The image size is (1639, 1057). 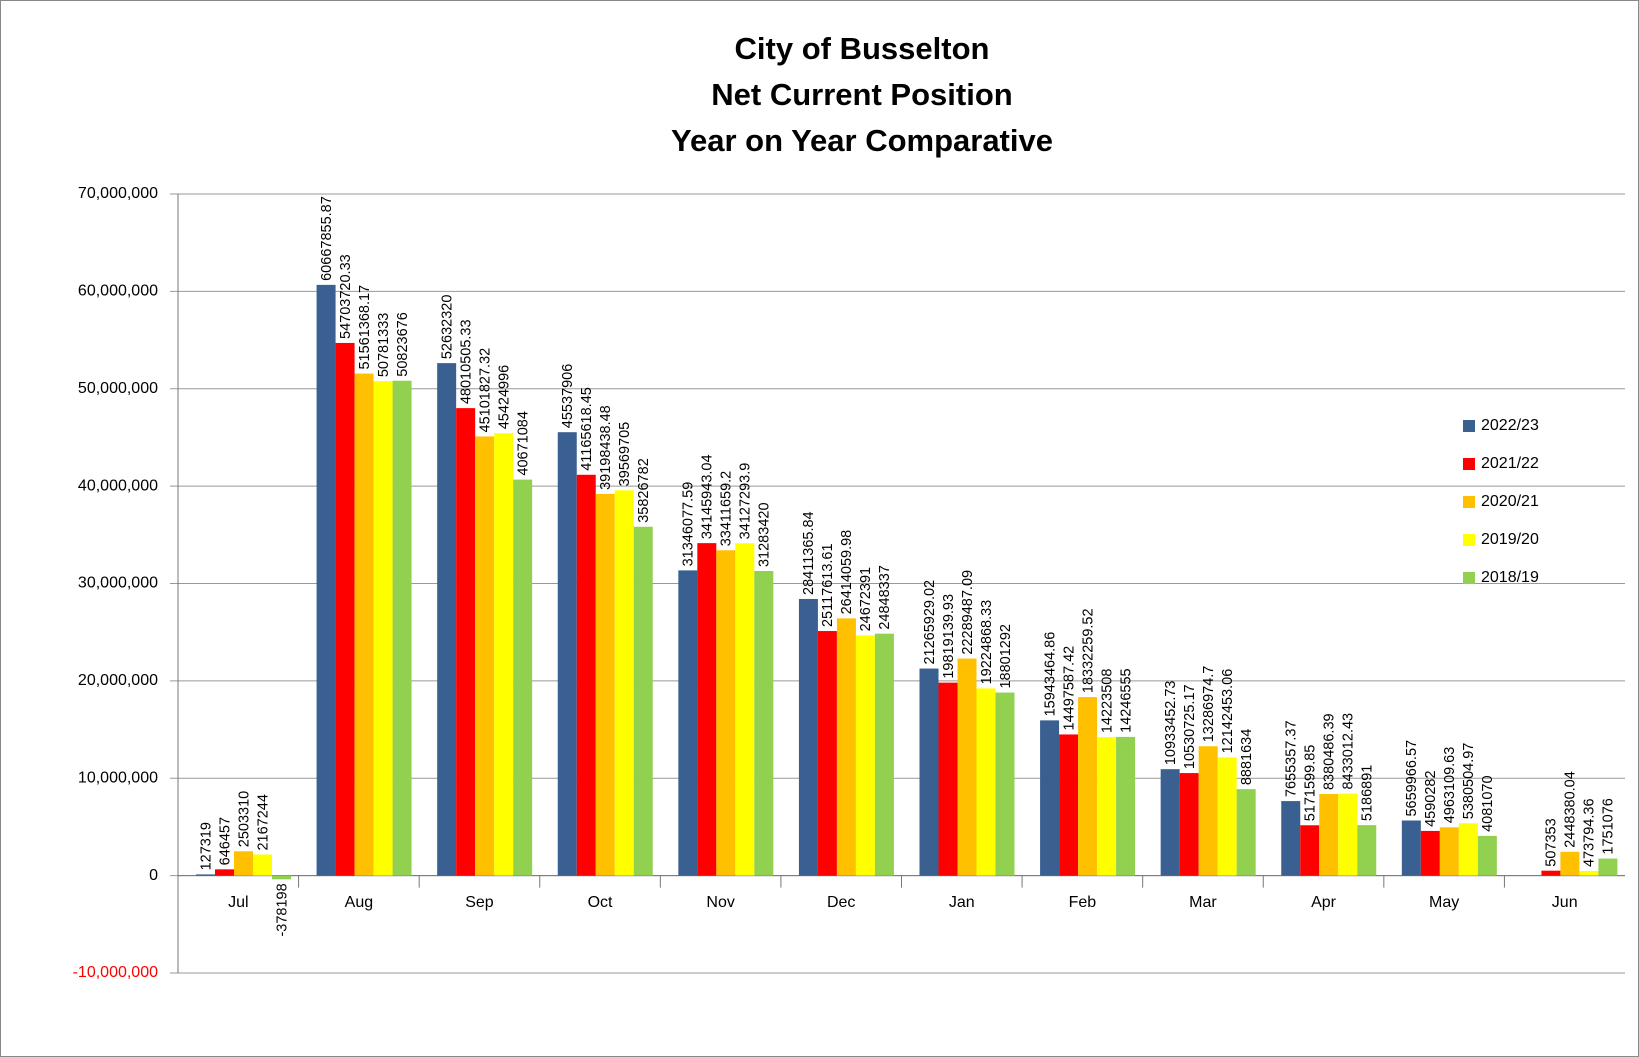 I want to click on data-label: 21265929.02, so click(x=930, y=622).